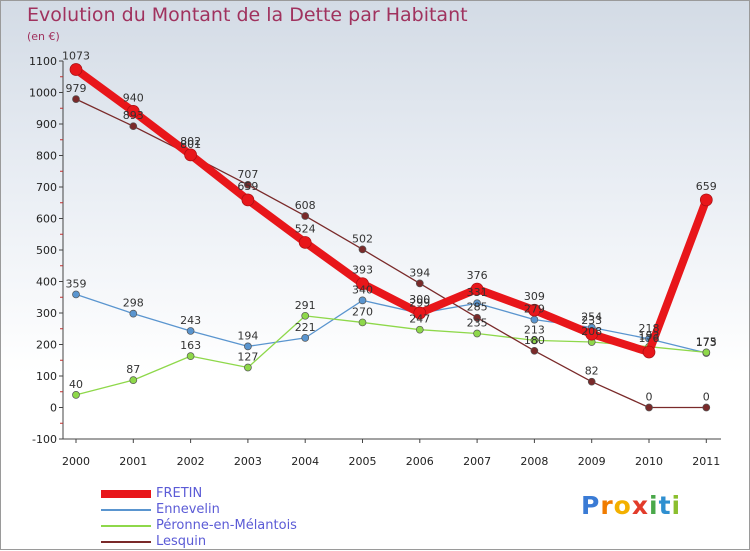 This screenshot has height=551, width=750. Describe the element at coordinates (305, 305) in the screenshot. I see `data-label: 291` at that location.